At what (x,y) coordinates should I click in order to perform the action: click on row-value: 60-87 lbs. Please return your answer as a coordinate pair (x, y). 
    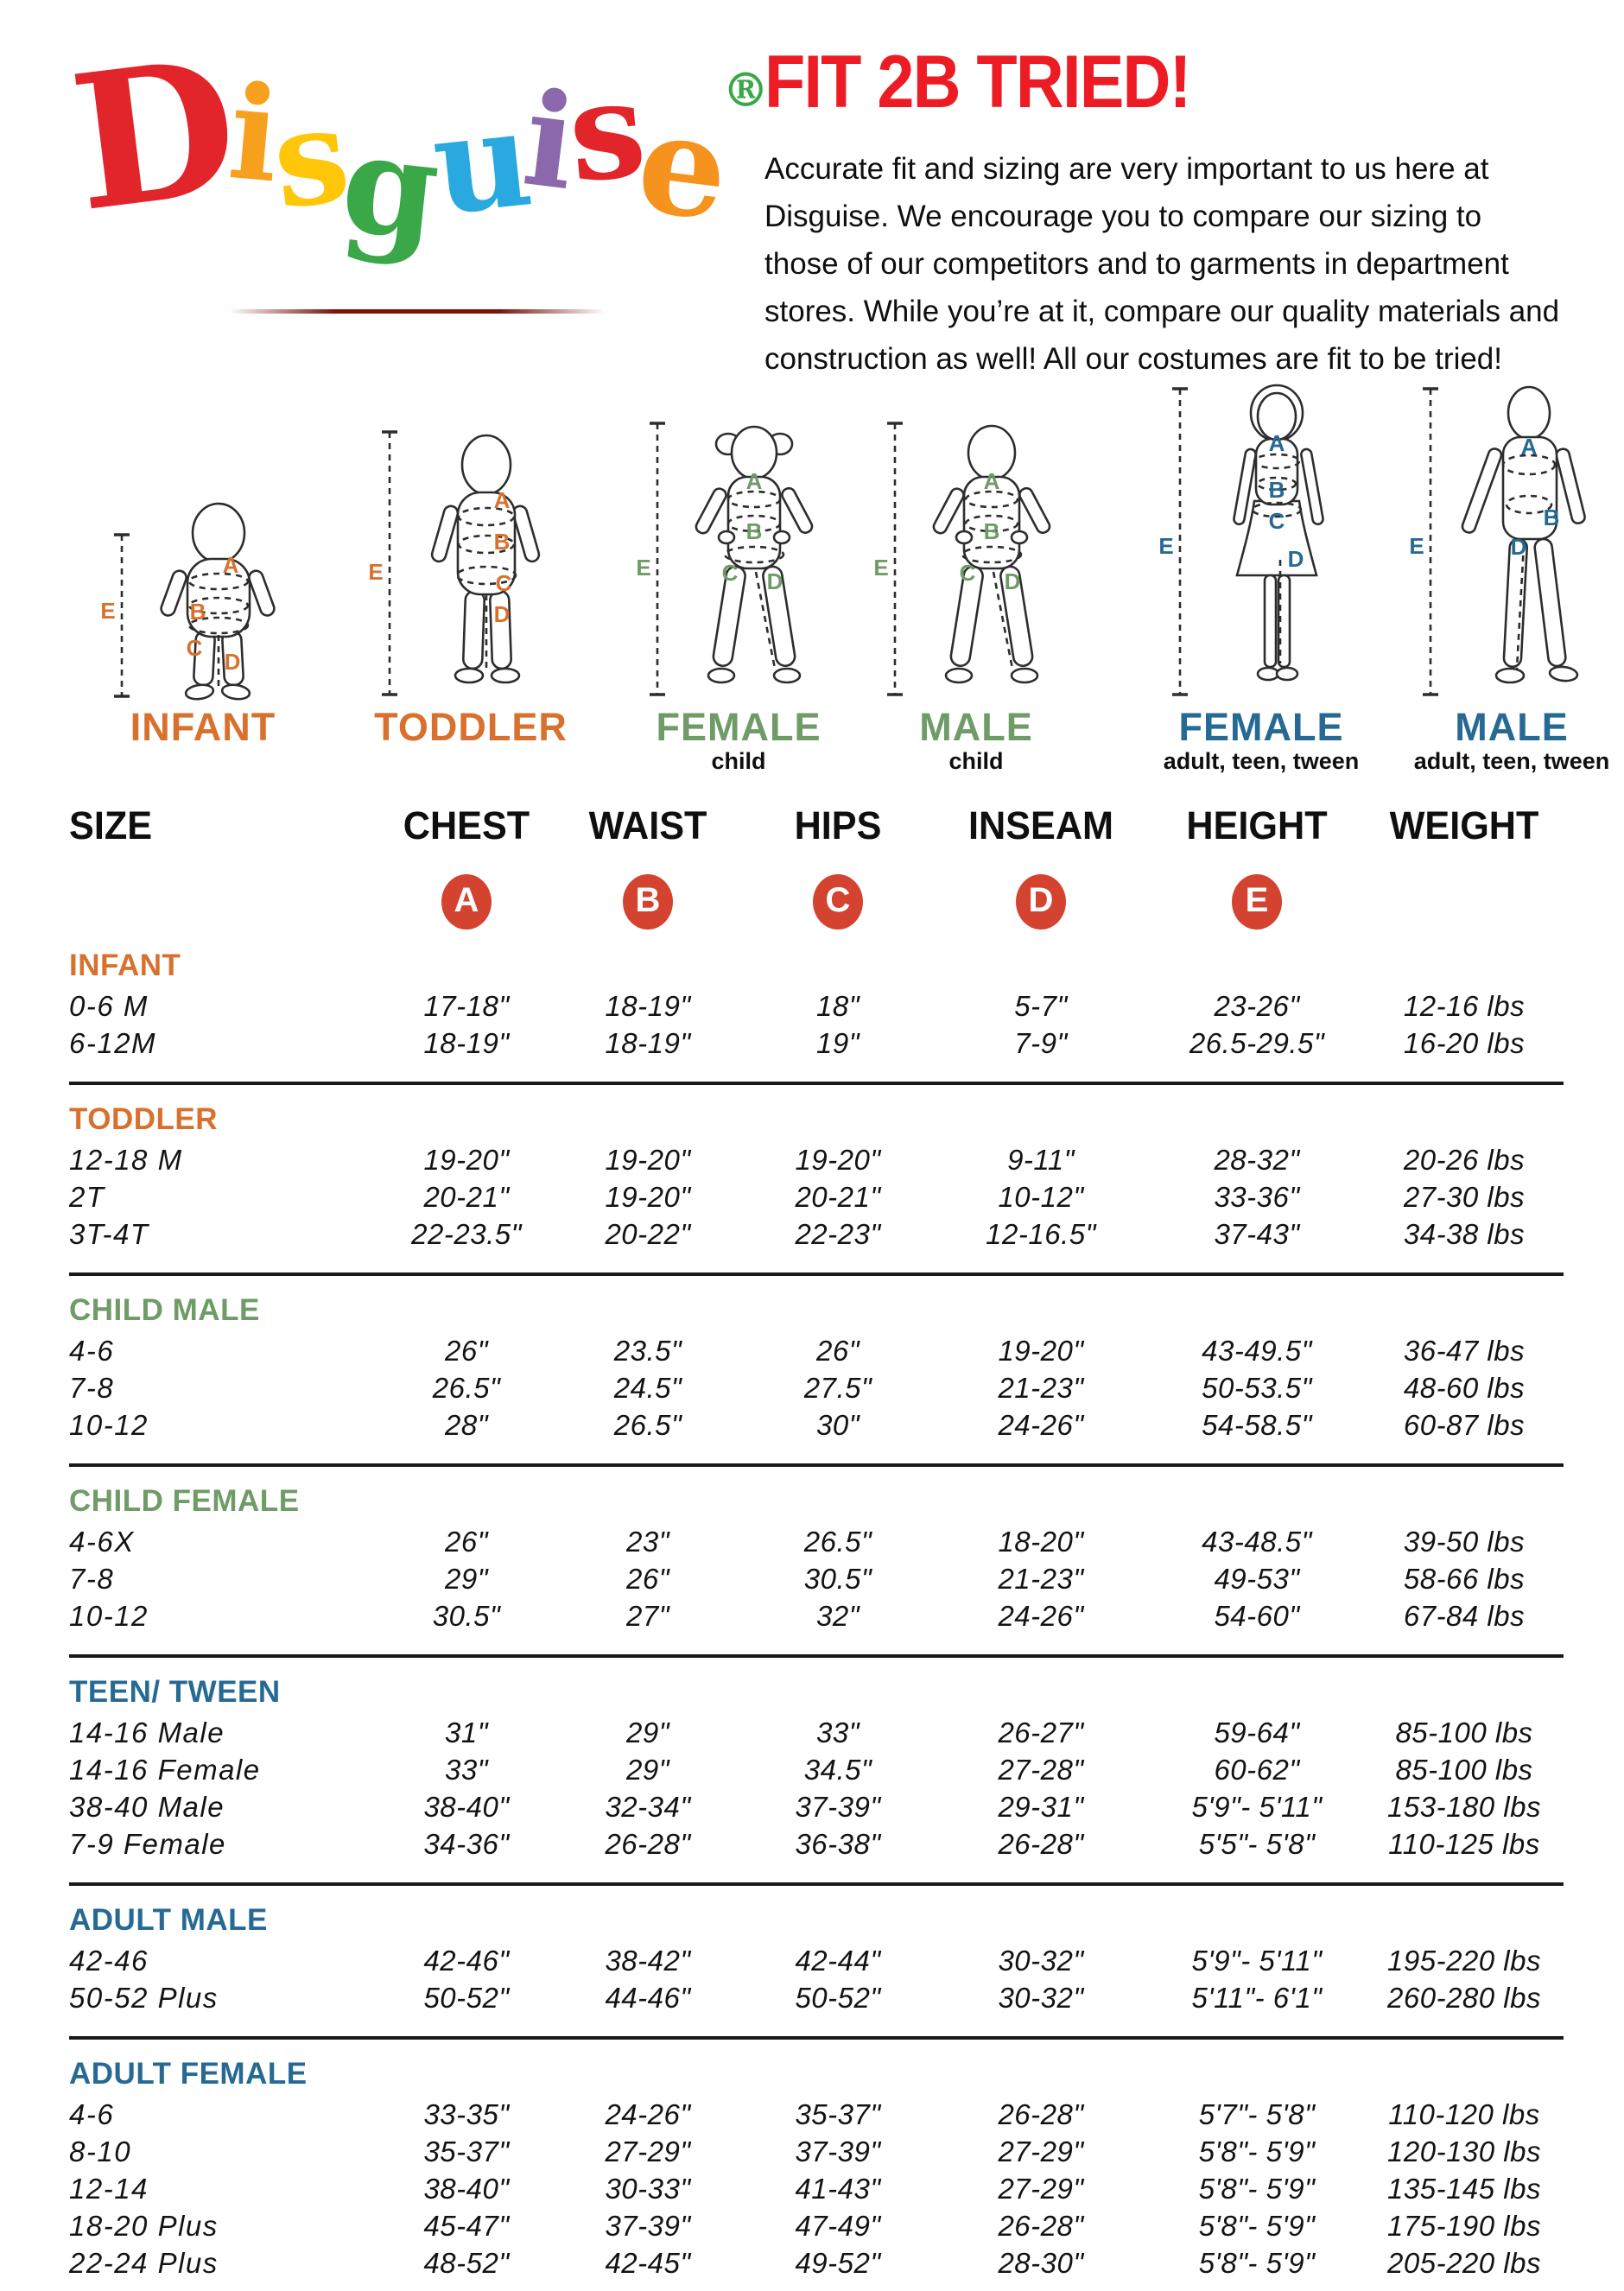
    Looking at the image, I should click on (1464, 1425).